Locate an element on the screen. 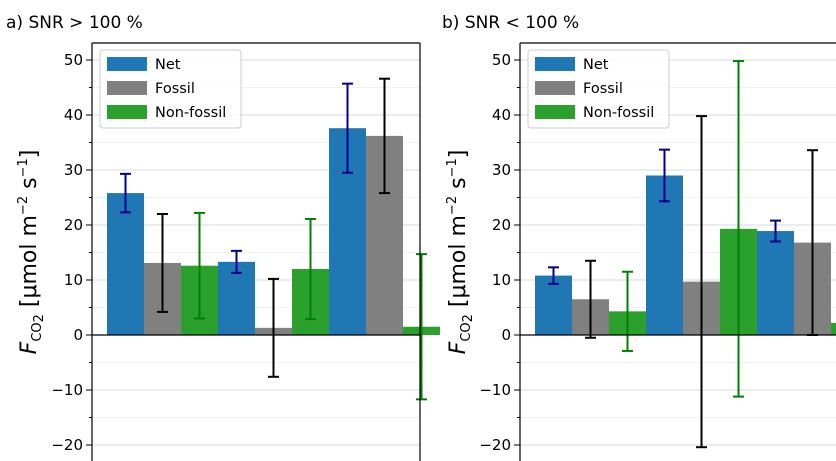  panel-a-ylabel: FCO2 [μmol m−2 s−1] is located at coordinates (31, 252).